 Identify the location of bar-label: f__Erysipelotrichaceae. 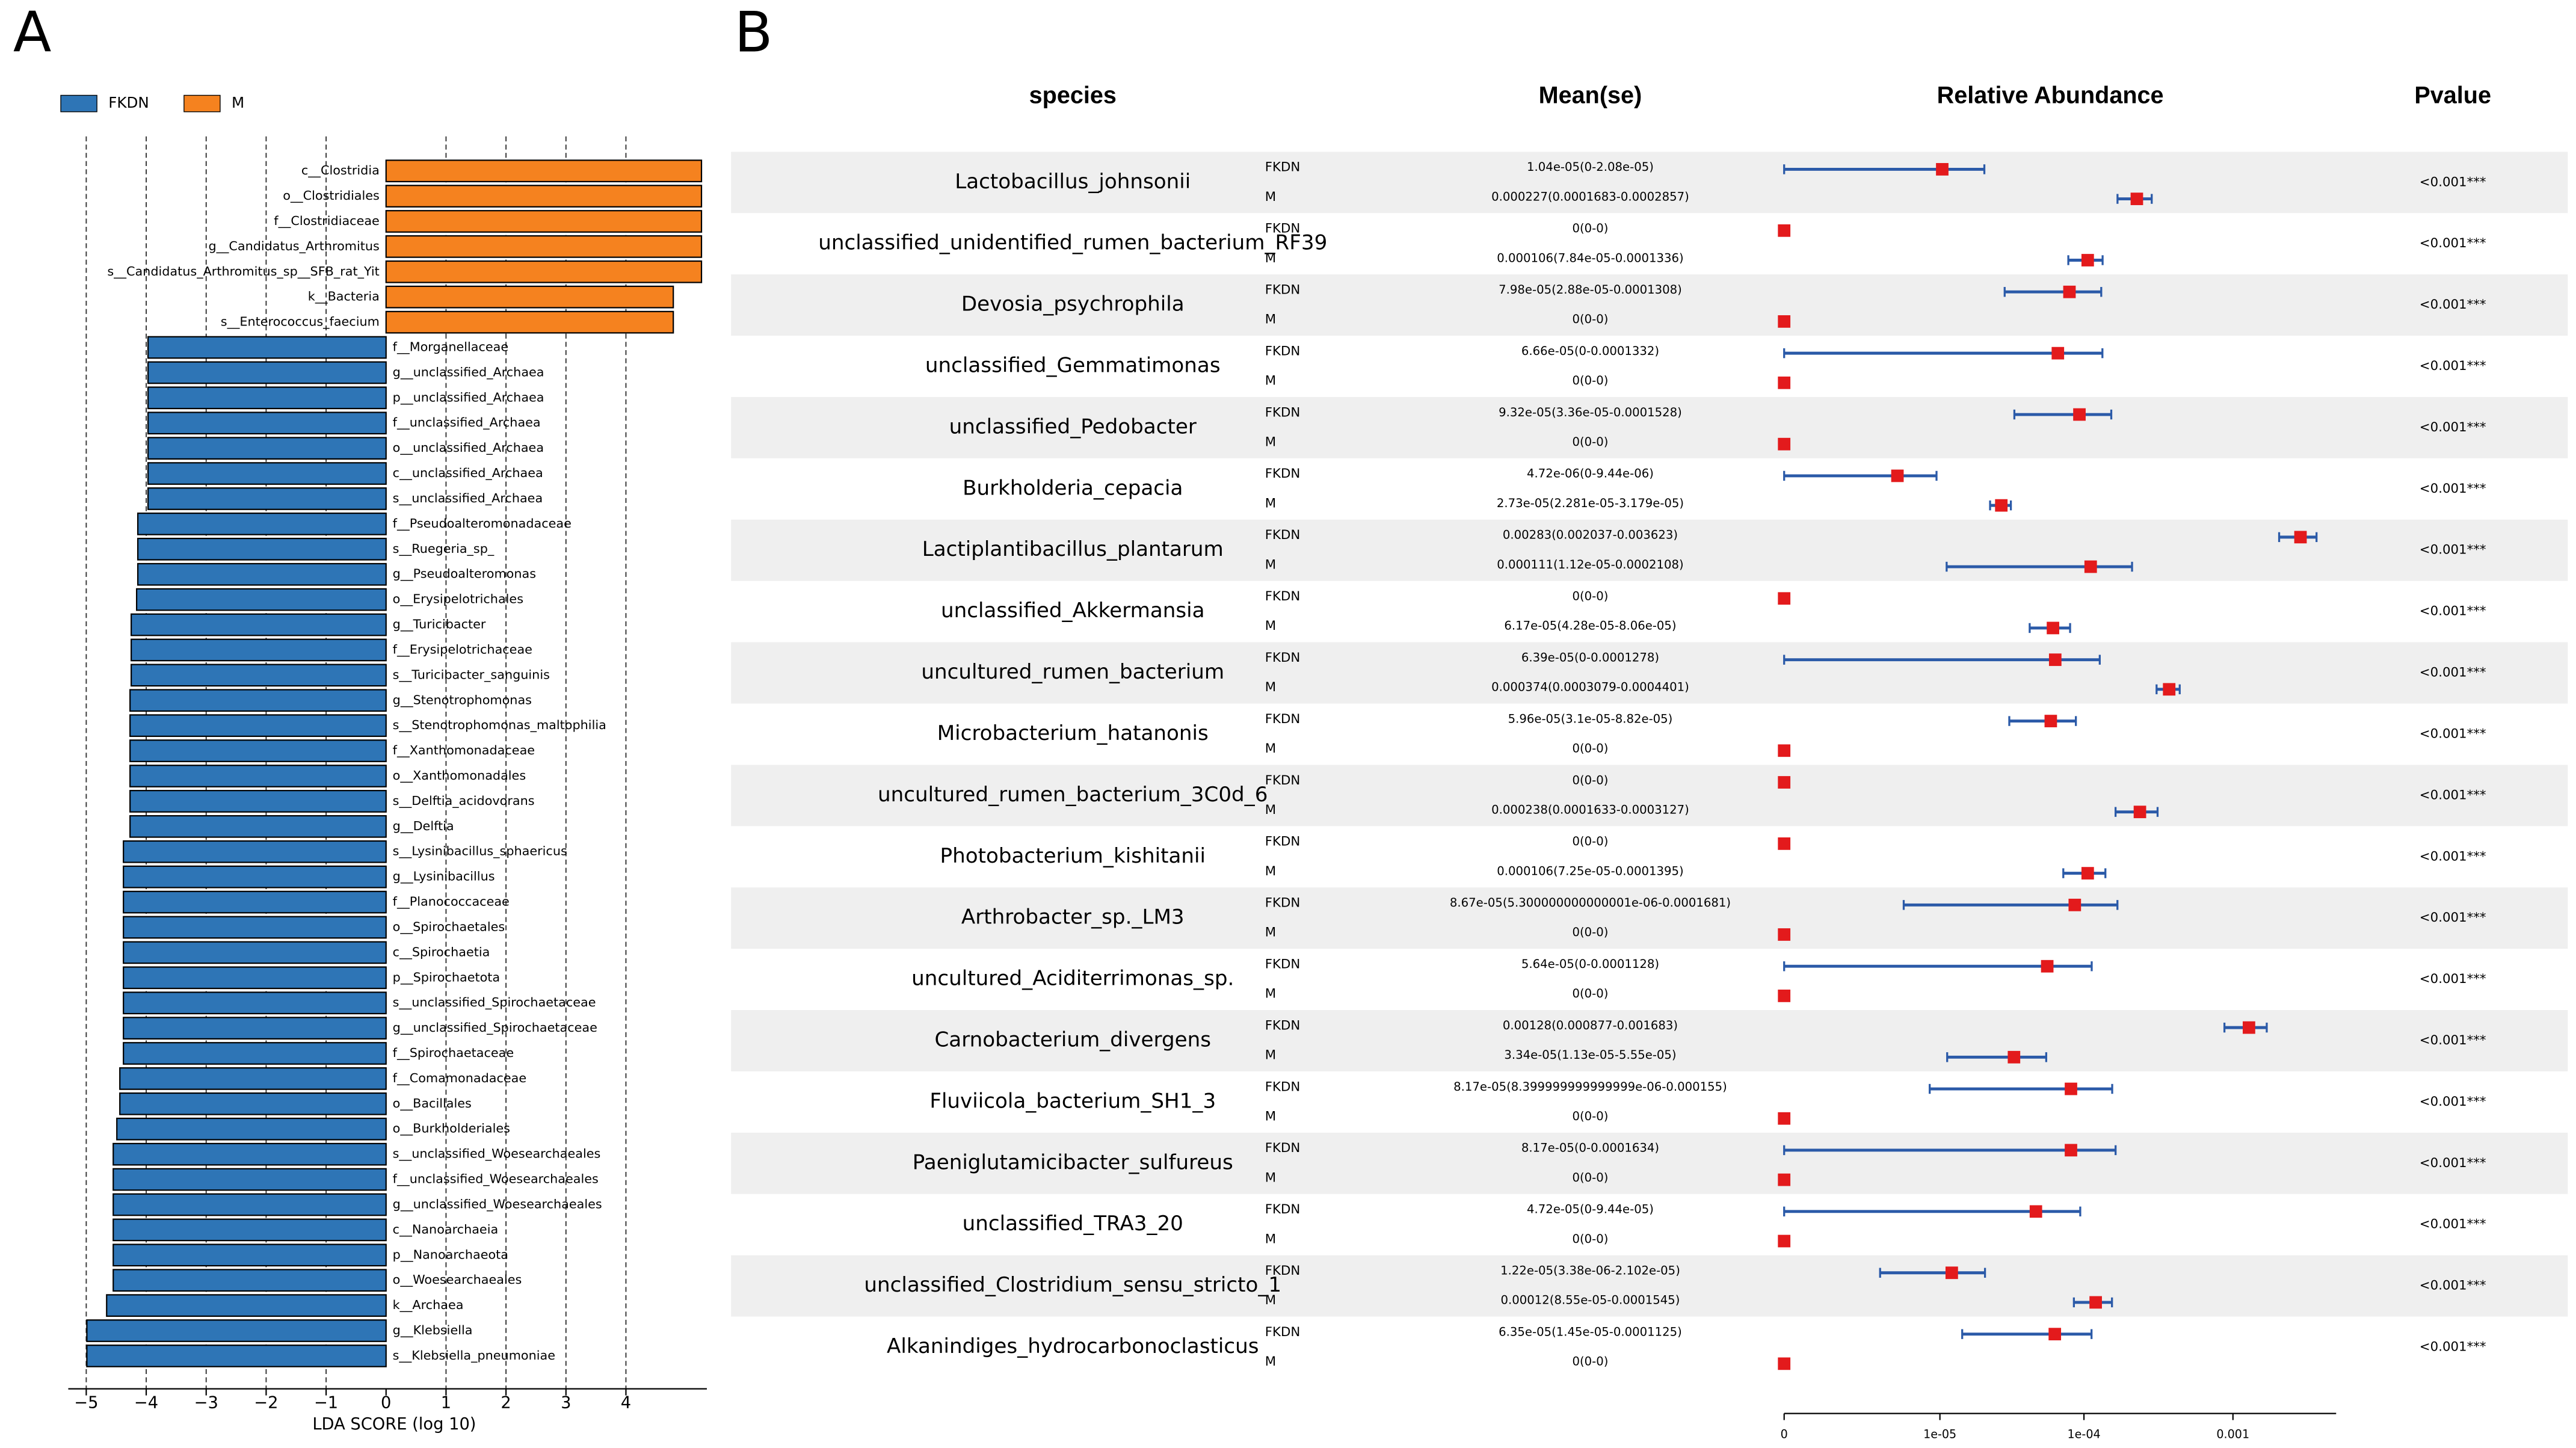
(462, 649).